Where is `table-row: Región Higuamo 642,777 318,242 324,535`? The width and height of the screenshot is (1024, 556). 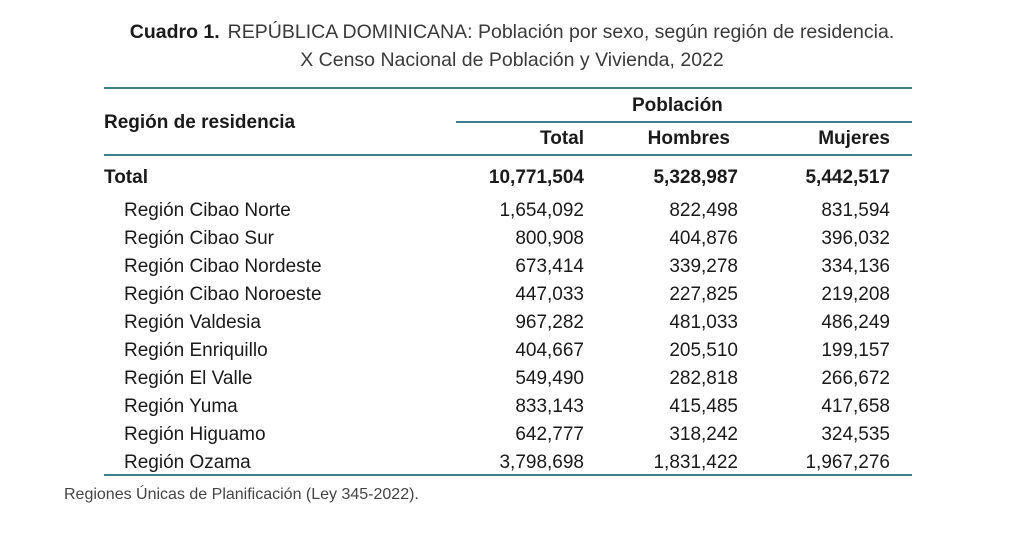 table-row: Región Higuamo 642,777 318,242 324,535 is located at coordinates (499, 435).